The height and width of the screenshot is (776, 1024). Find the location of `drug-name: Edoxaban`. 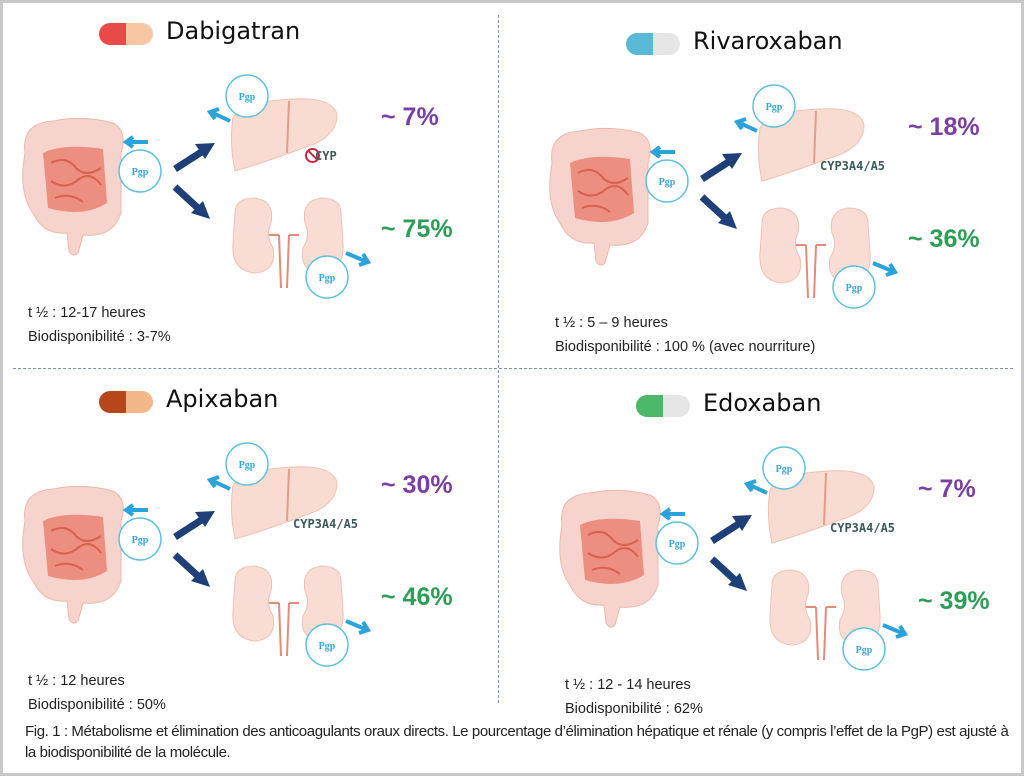

drug-name: Edoxaban is located at coordinates (762, 403).